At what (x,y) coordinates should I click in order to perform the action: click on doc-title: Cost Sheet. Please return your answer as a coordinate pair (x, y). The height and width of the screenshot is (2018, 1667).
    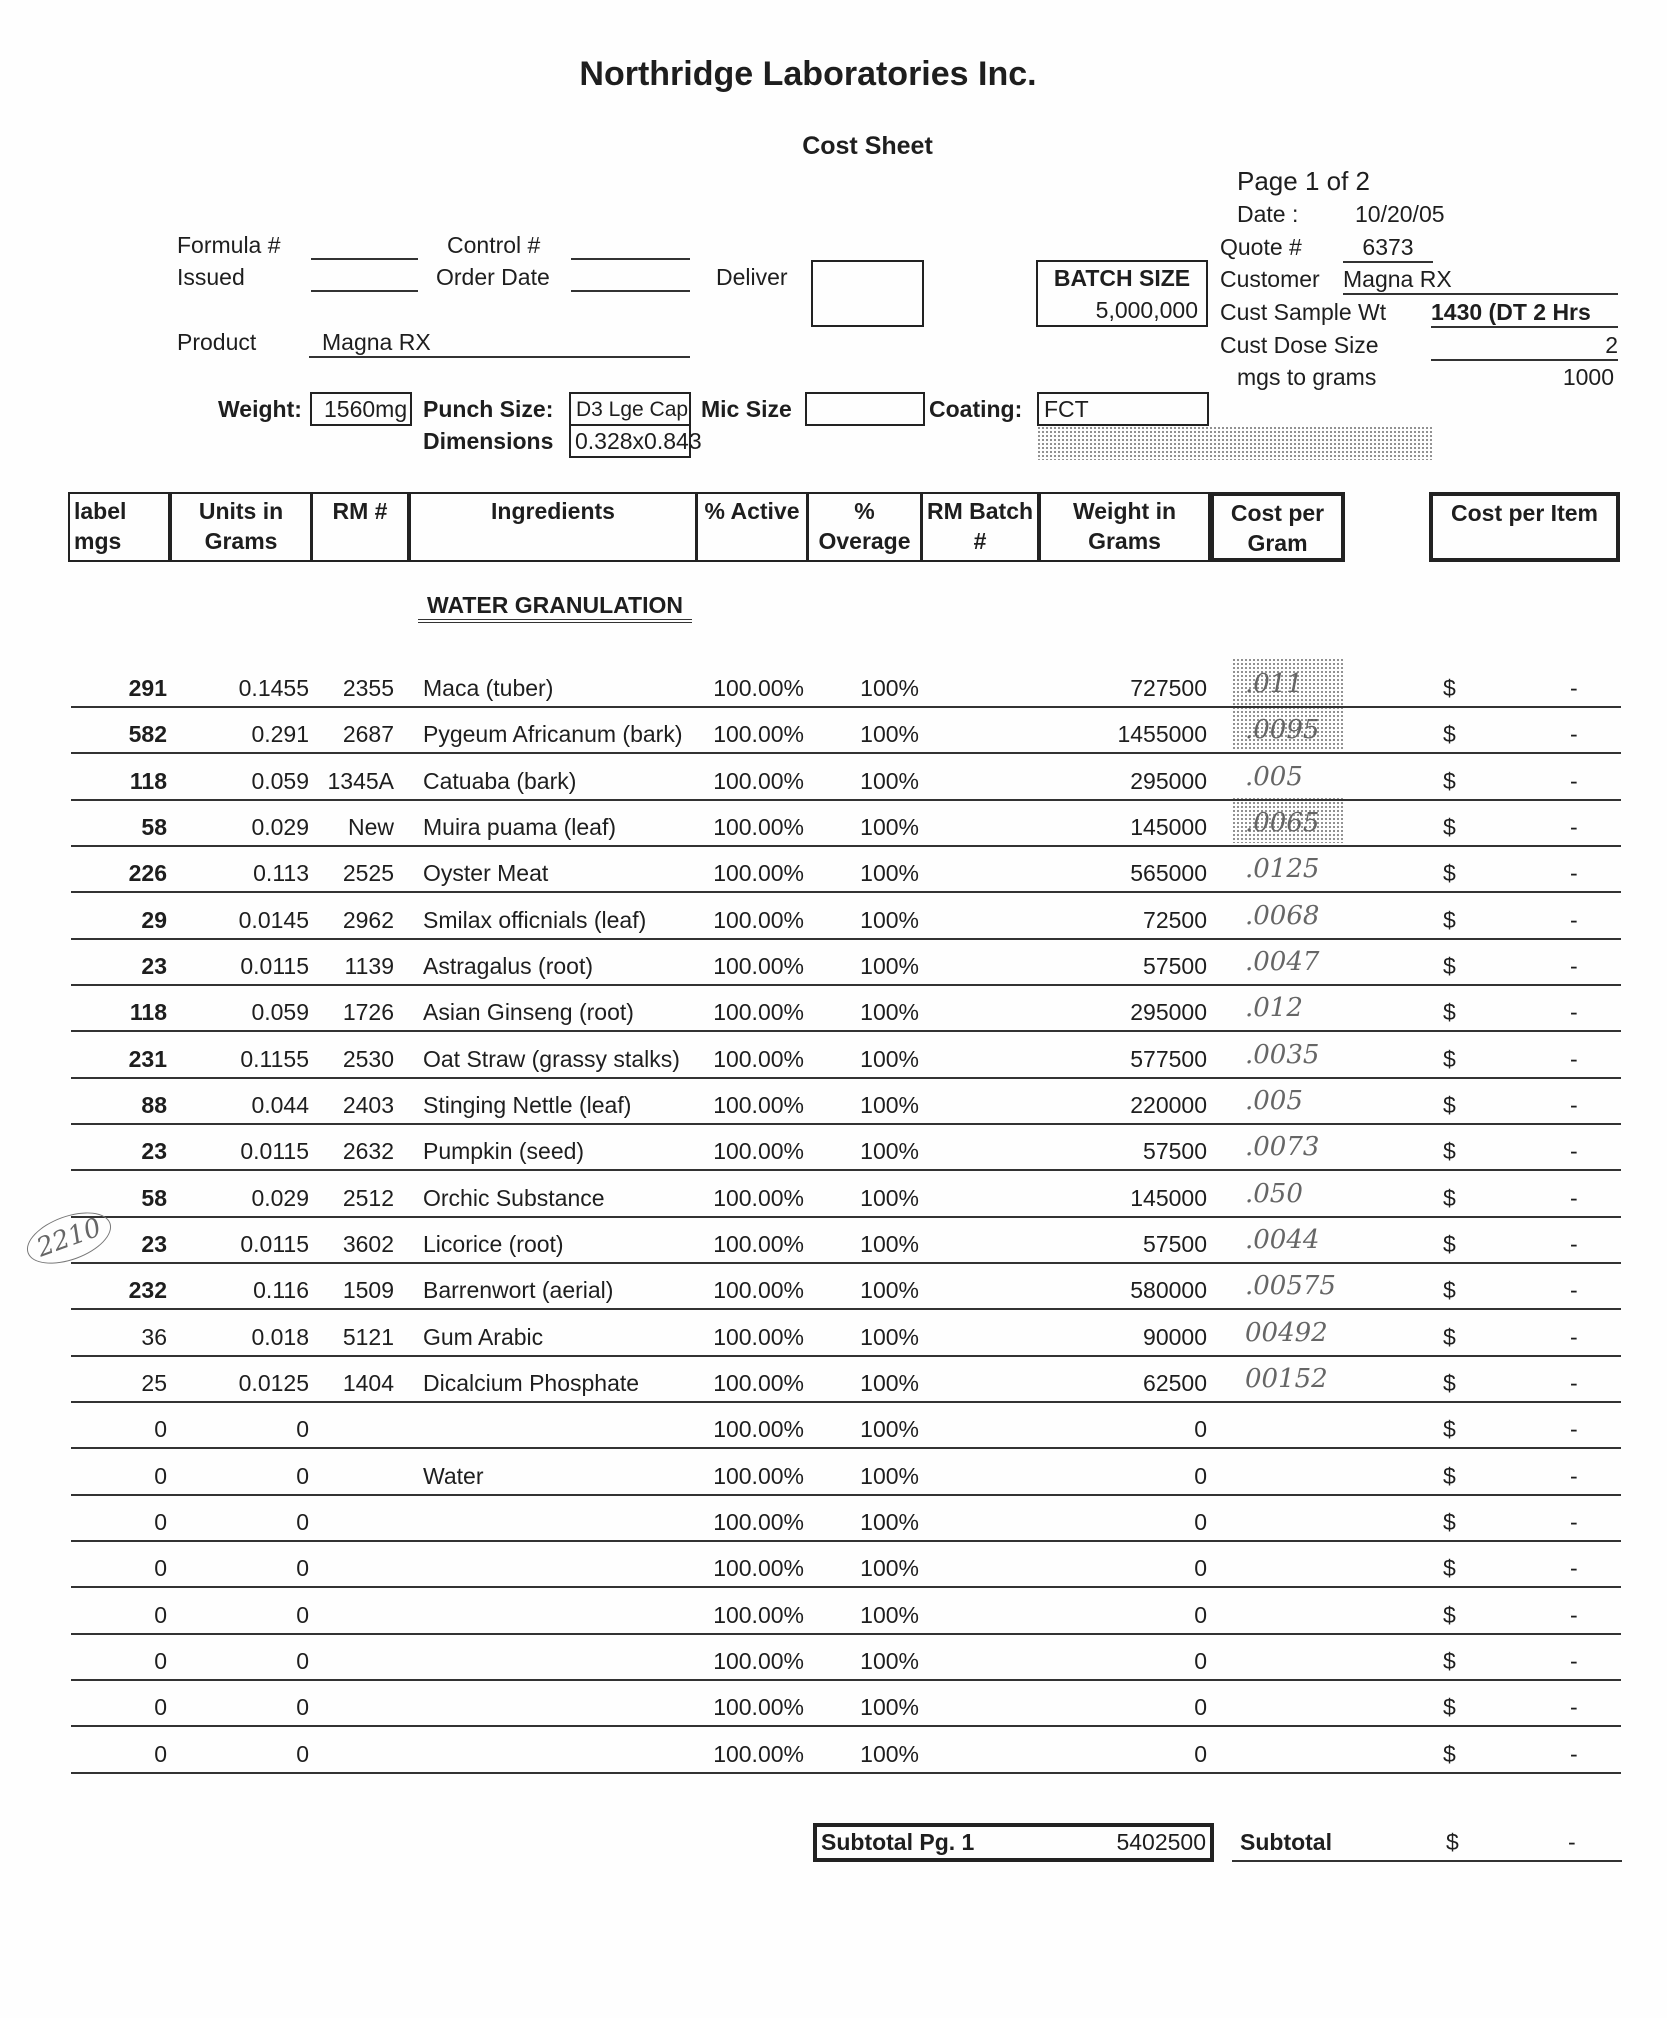
    Looking at the image, I should click on (867, 146).